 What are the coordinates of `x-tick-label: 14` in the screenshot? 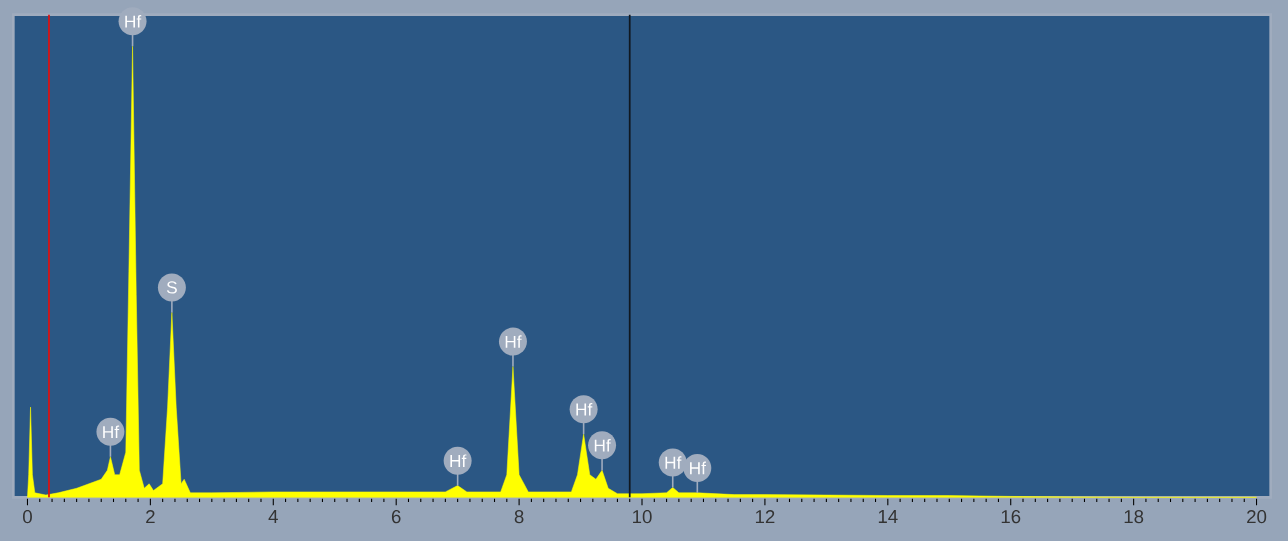 It's located at (888, 516).